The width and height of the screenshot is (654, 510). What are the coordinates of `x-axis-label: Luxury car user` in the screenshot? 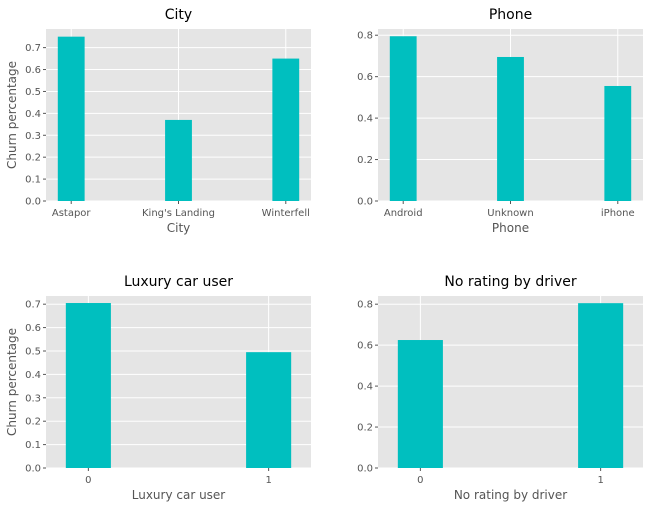 It's located at (179, 495).